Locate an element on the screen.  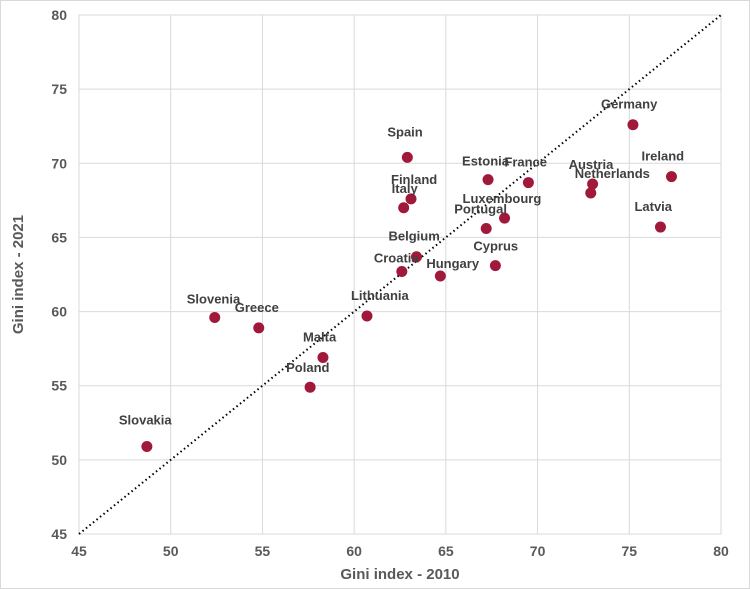
point-label: Latvia is located at coordinates (653, 206).